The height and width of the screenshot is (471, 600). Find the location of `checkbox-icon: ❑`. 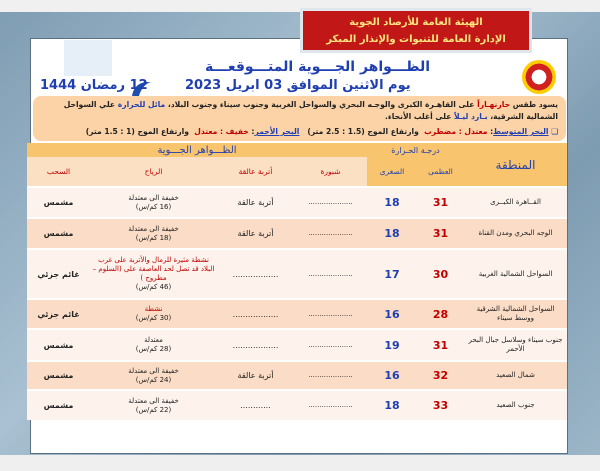

checkbox-icon: ❑ is located at coordinates (553, 131).